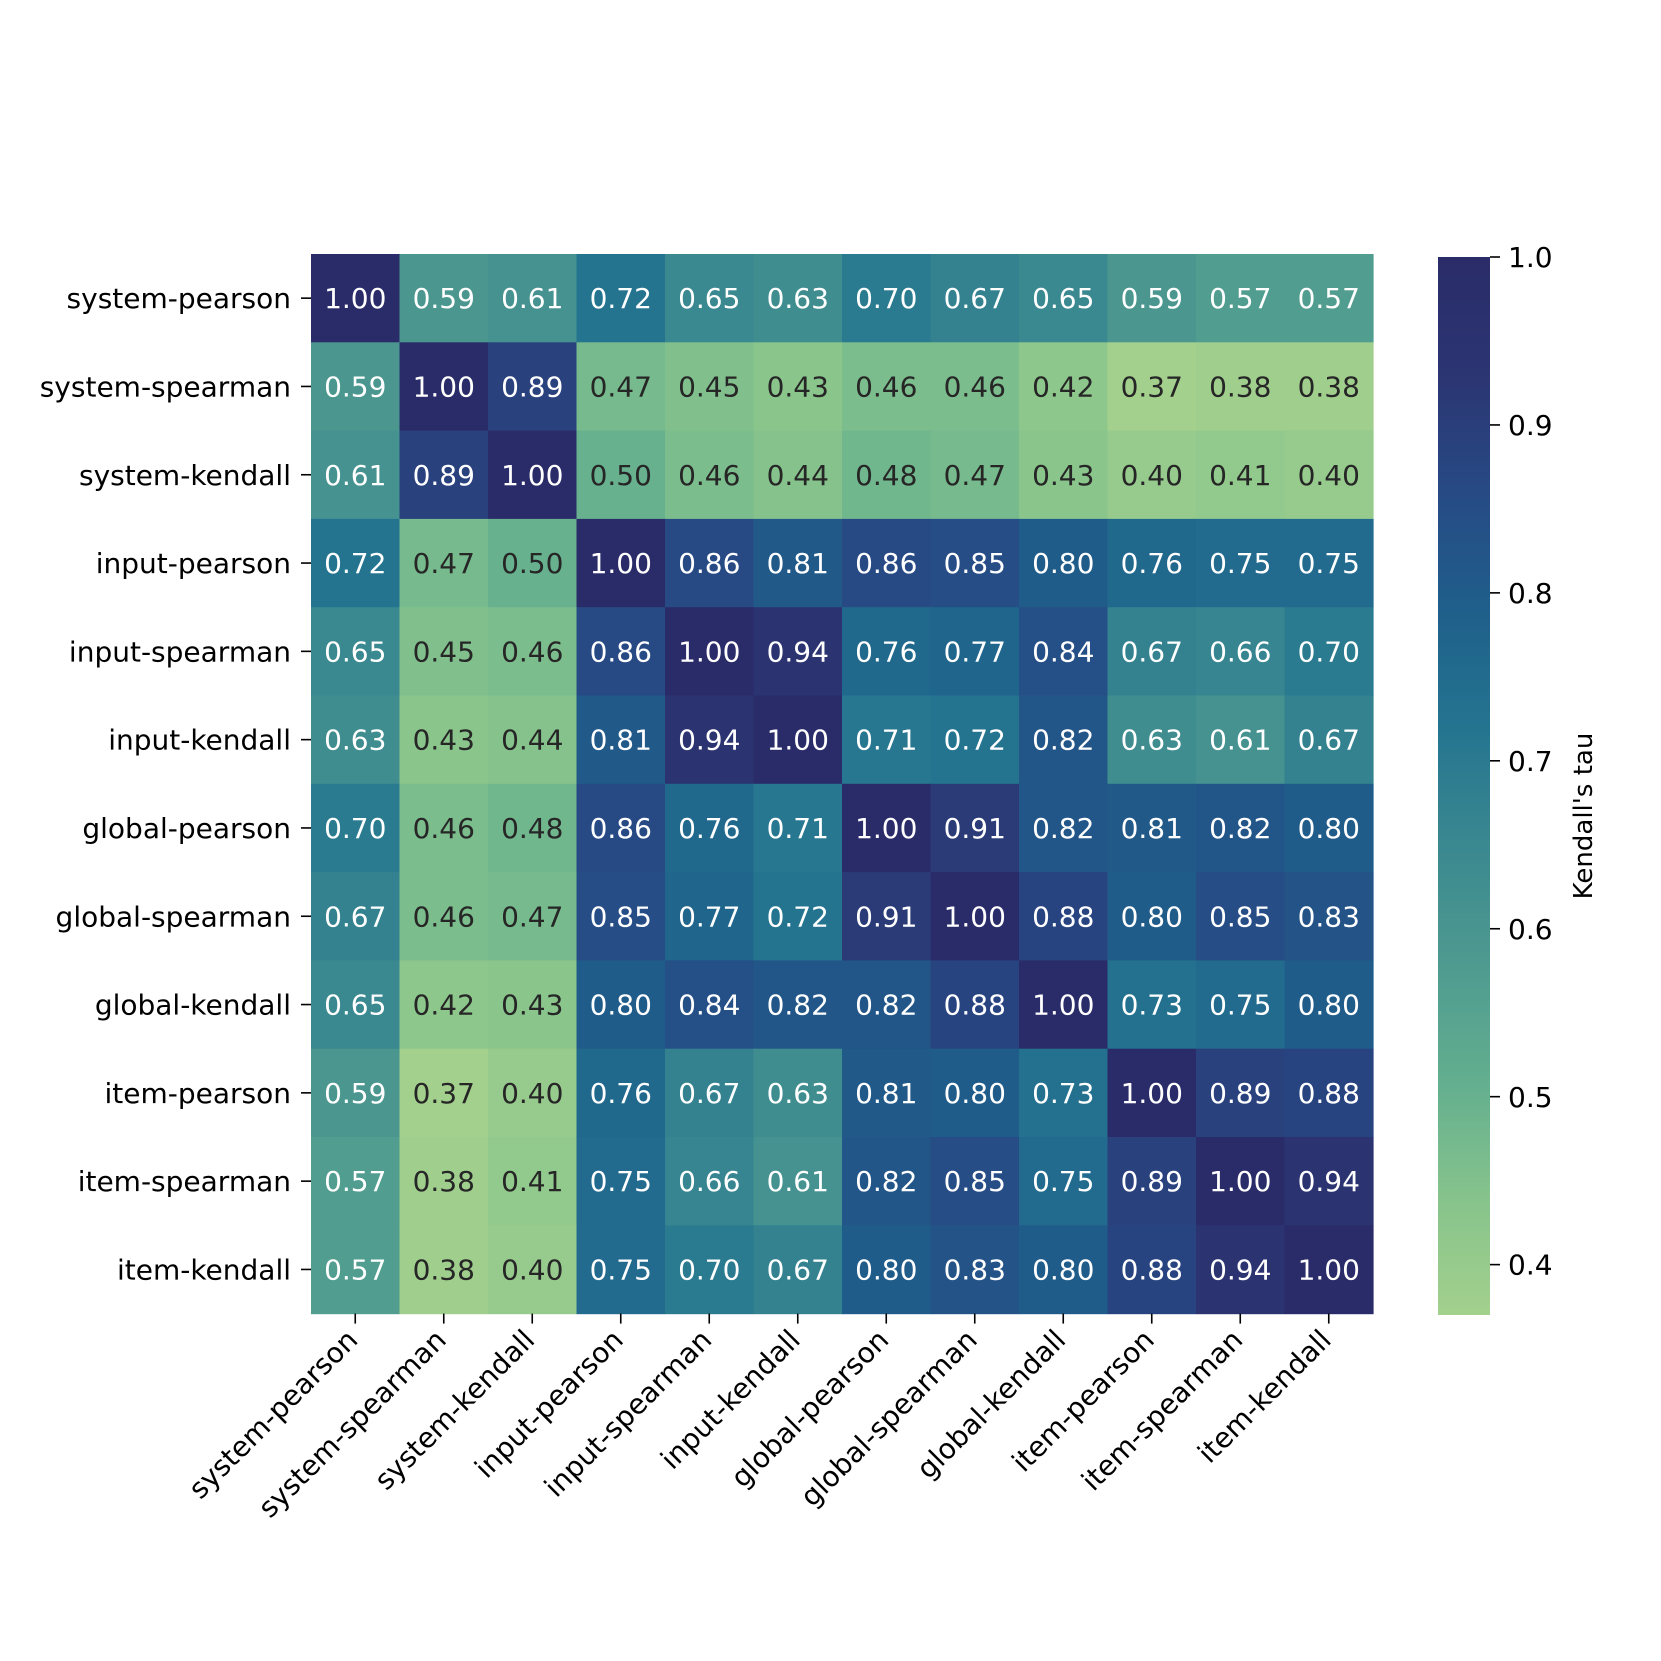 Image resolution: width=1661 pixels, height=1661 pixels. Describe the element at coordinates (355, 387) in the screenshot. I see `cell-value-r1-c0: 0.59` at that location.